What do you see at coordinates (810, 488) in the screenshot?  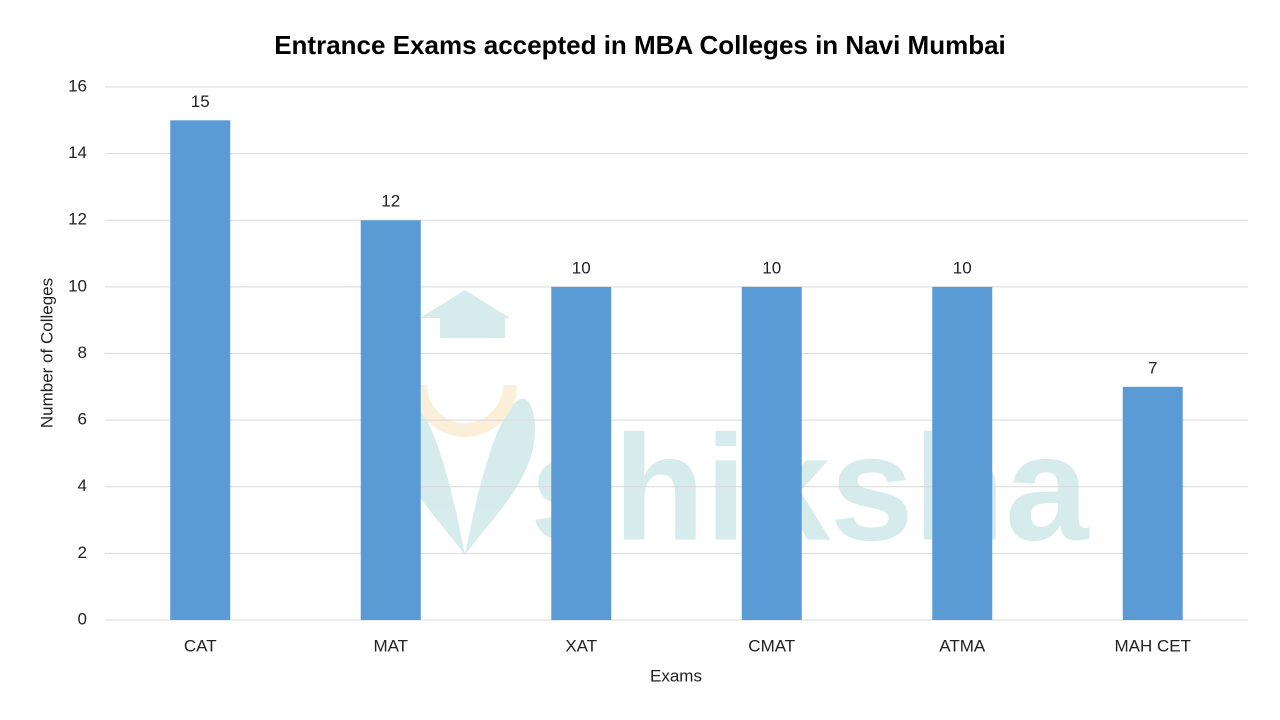 I see `watermark: shiksha` at bounding box center [810, 488].